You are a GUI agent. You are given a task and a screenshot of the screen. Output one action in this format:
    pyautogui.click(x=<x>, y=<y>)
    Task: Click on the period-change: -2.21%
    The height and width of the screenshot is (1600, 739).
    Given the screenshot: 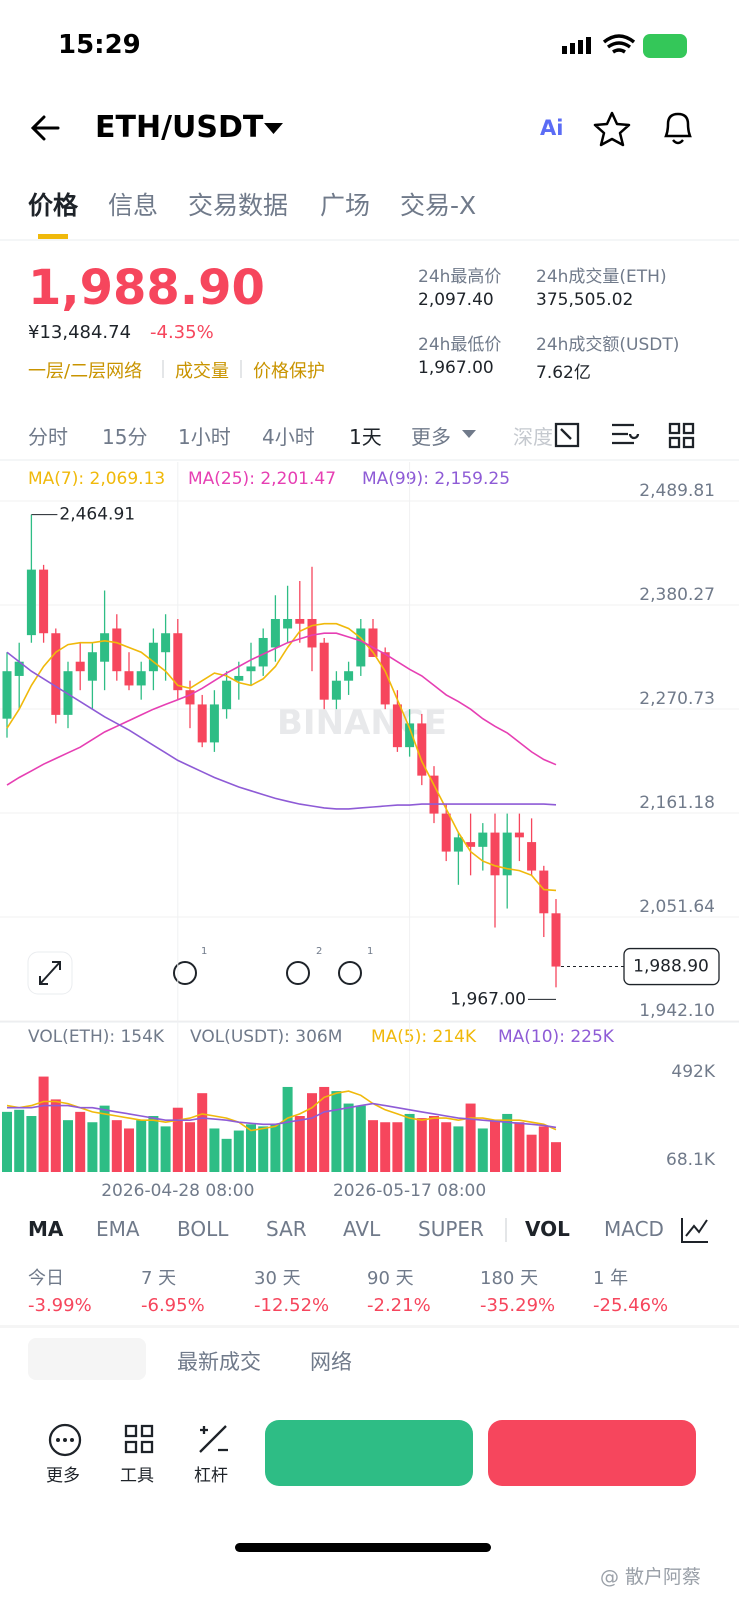 What is the action you would take?
    pyautogui.click(x=399, y=1305)
    